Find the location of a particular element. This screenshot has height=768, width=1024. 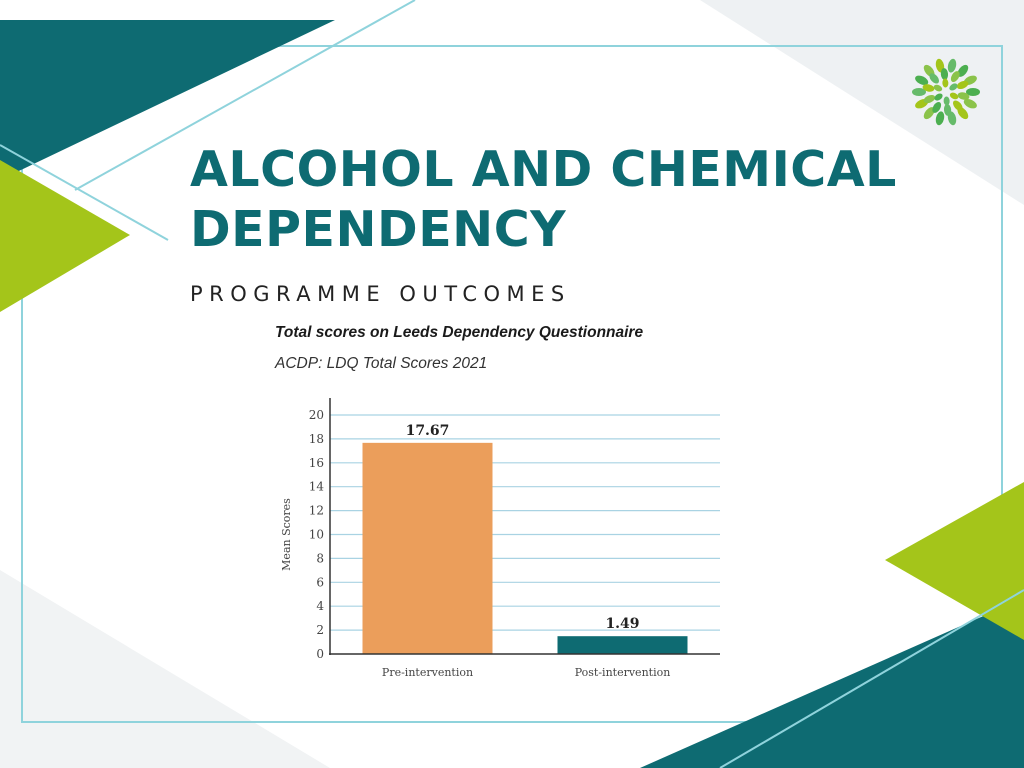

lime-triangle-left is located at coordinates (65, 236).